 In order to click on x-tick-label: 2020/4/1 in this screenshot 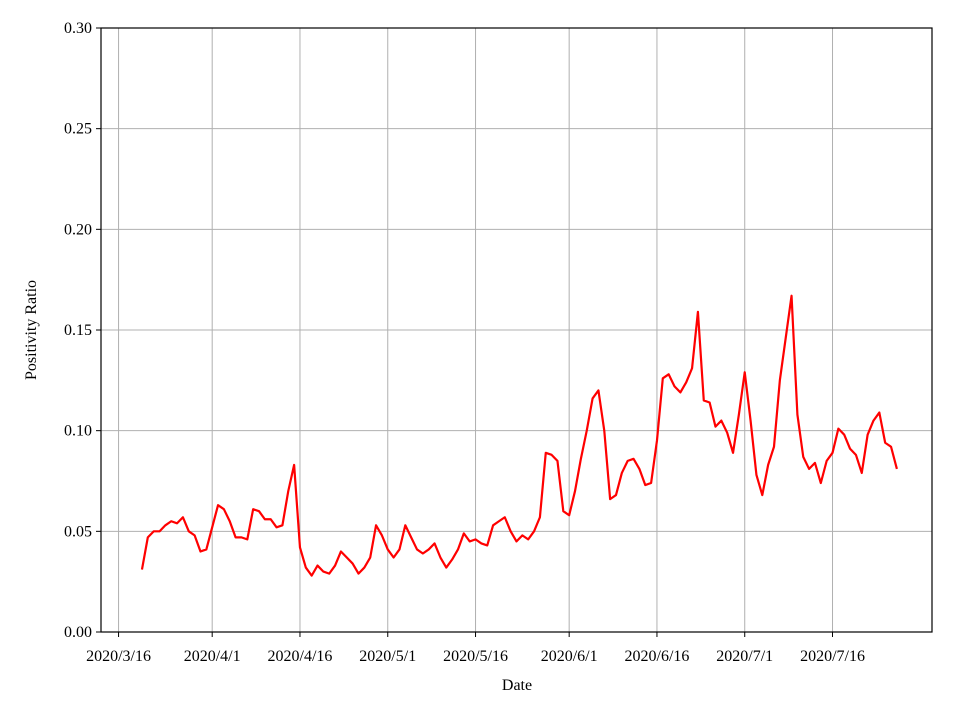, I will do `click(212, 656)`.